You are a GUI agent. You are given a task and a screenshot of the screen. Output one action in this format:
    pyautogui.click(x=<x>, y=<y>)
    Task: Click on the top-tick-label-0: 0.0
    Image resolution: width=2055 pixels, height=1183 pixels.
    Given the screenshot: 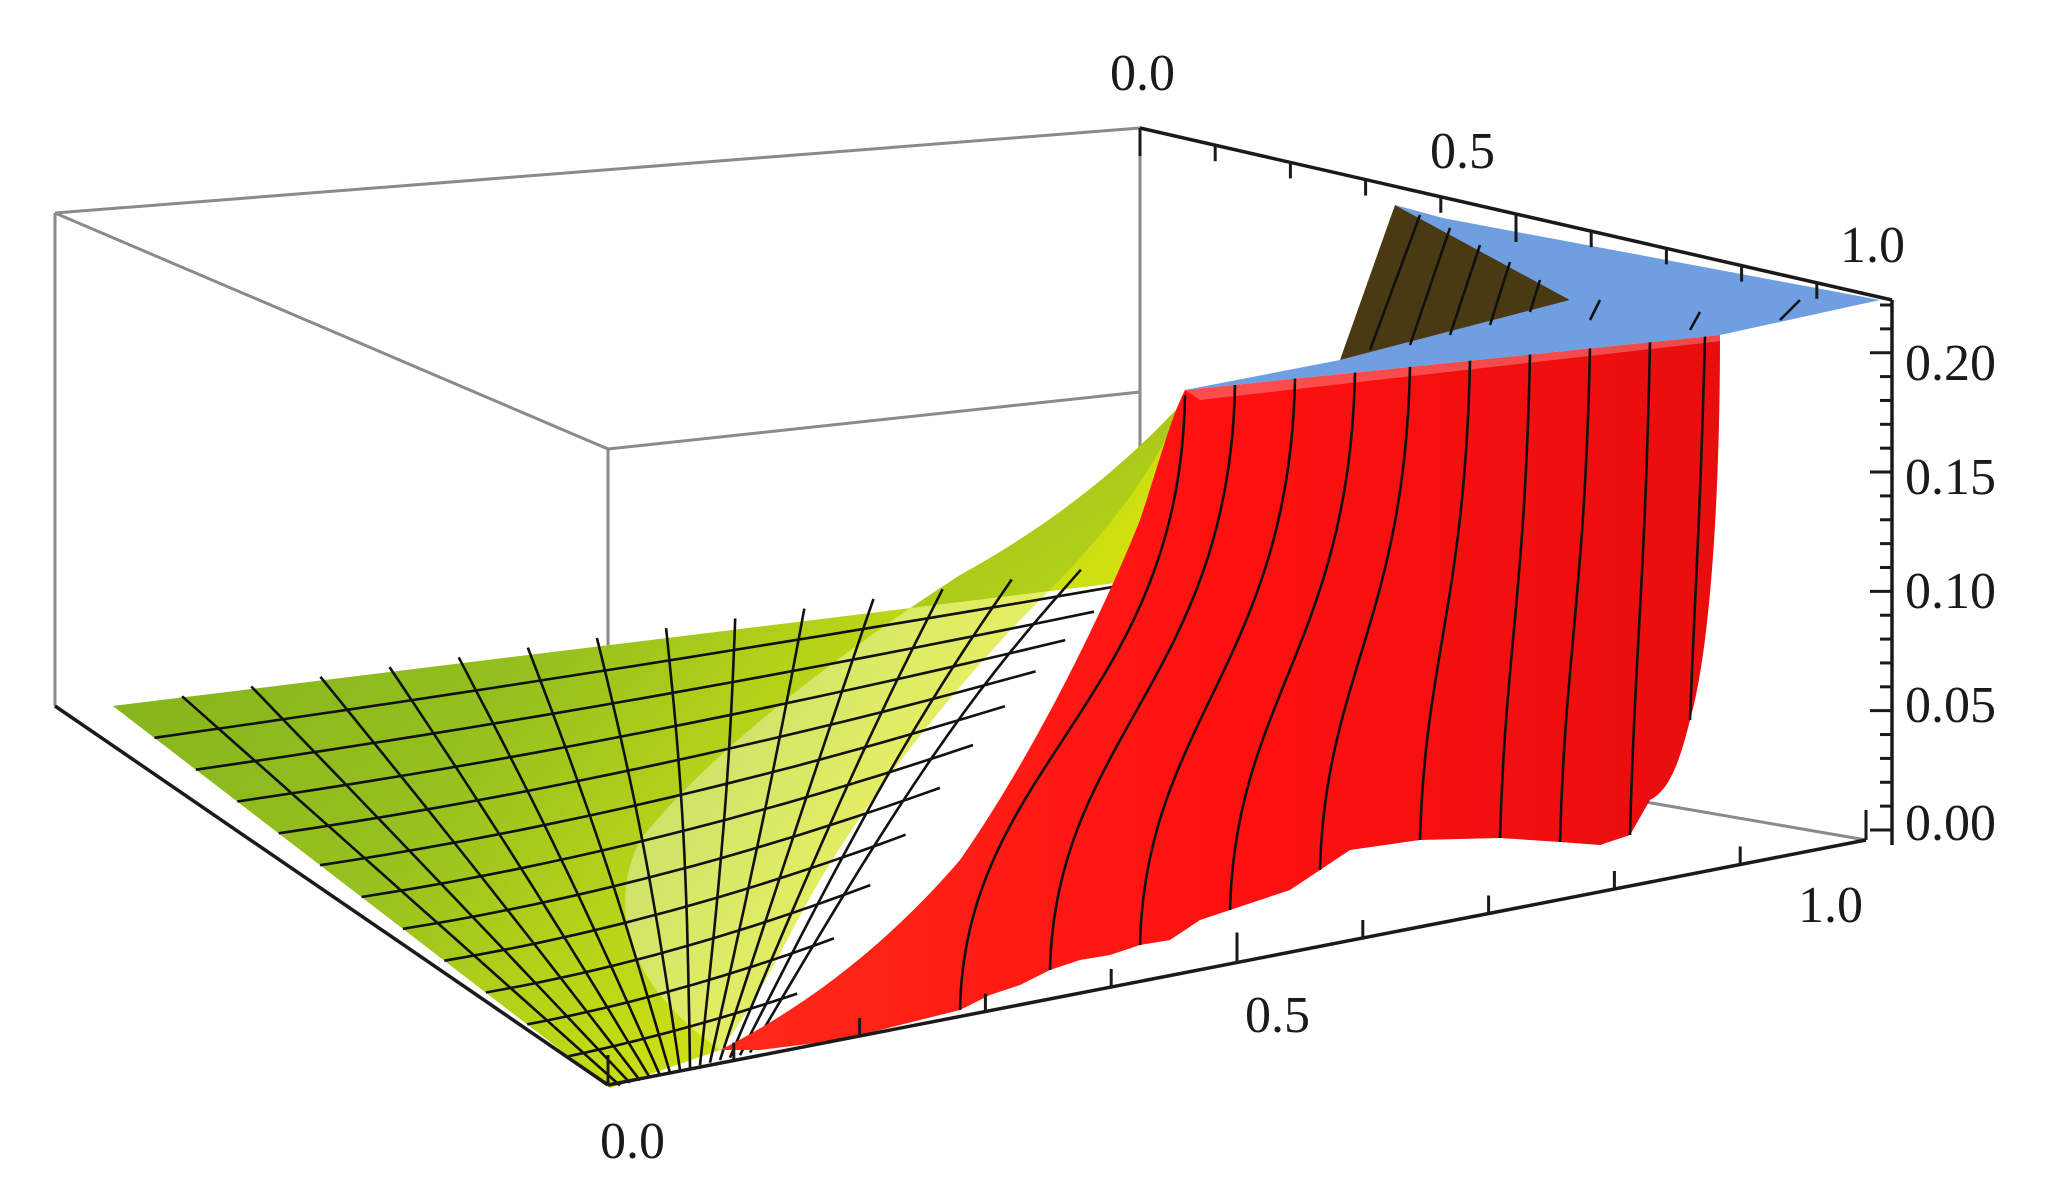 What is the action you would take?
    pyautogui.click(x=1142, y=73)
    